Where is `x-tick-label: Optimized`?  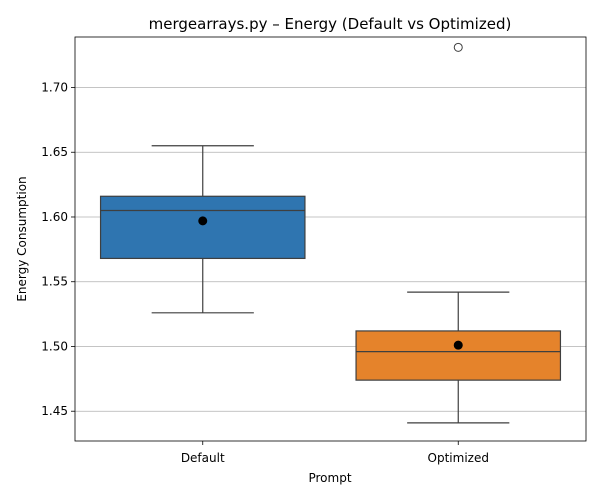 x-tick-label: Optimized is located at coordinates (458, 458).